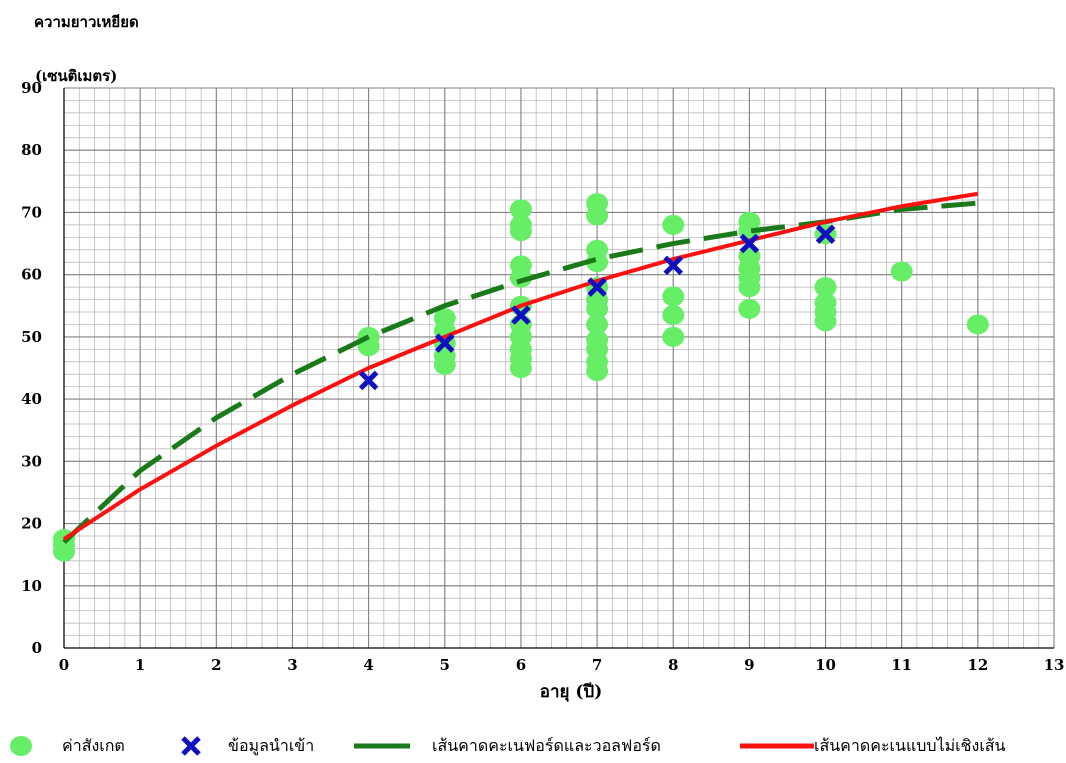 The height and width of the screenshot is (763, 1066). What do you see at coordinates (31, 150) in the screenshot?
I see `y-tick-label: 80` at bounding box center [31, 150].